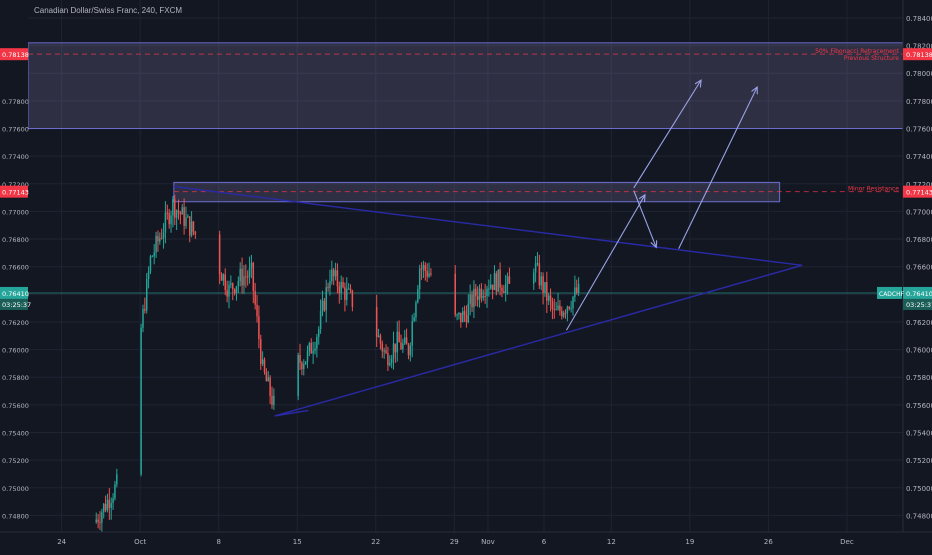  What do you see at coordinates (919, 240) in the screenshot?
I see `y-tick-label: 0.76800` at bounding box center [919, 240].